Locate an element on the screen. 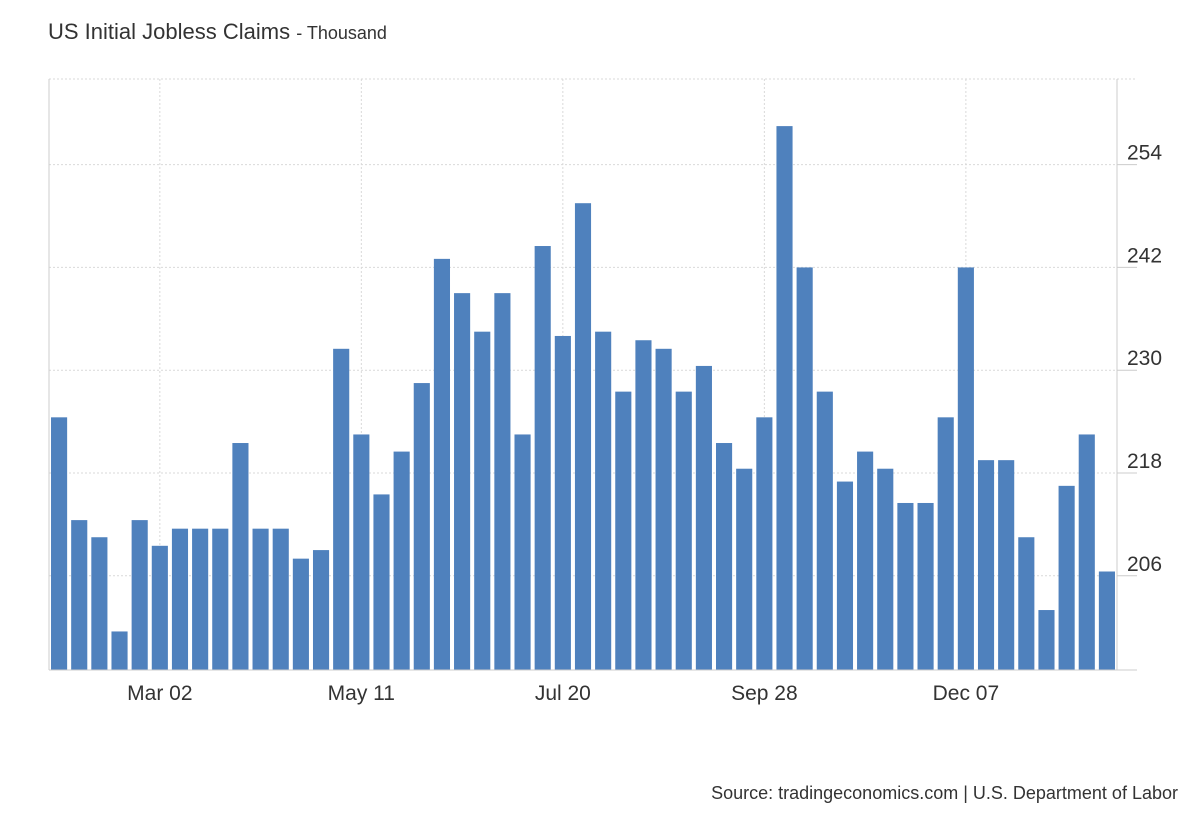  y-tick-label: 242 is located at coordinates (1144, 255).